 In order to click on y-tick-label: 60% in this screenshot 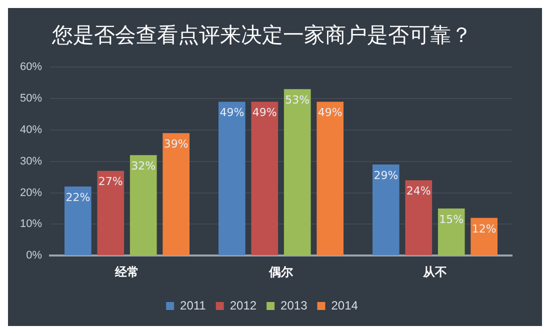, I will do `click(31, 67)`.